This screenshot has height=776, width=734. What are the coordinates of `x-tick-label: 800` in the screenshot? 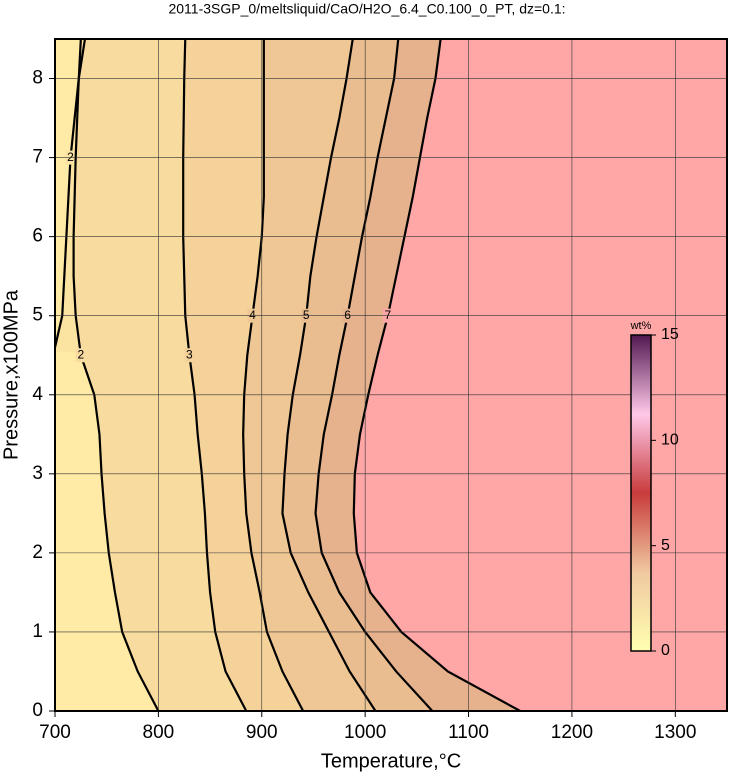 It's located at (159, 732).